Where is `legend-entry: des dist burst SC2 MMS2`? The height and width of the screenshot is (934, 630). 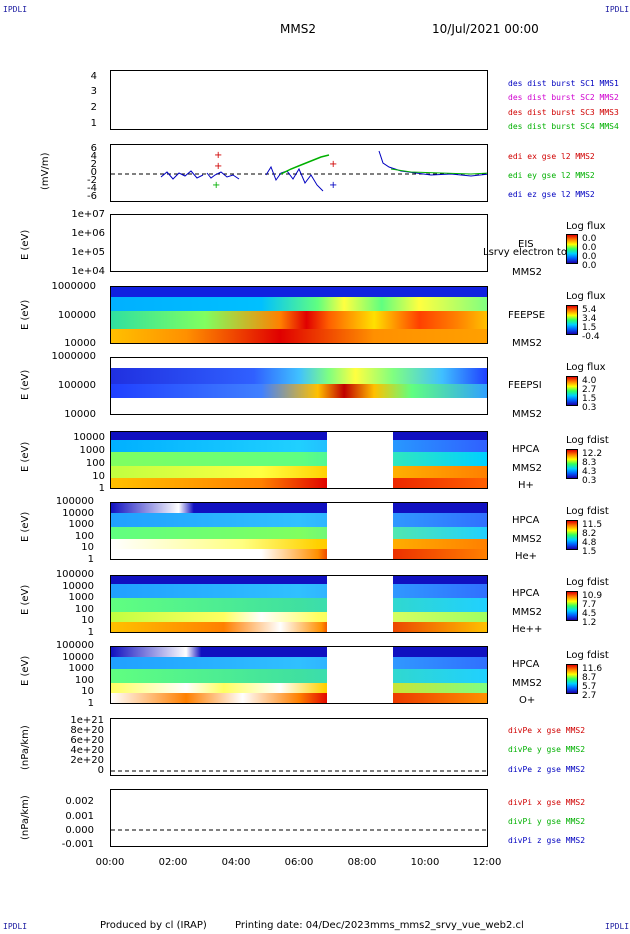 legend-entry: des dist burst SC2 MMS2 is located at coordinates (563, 97).